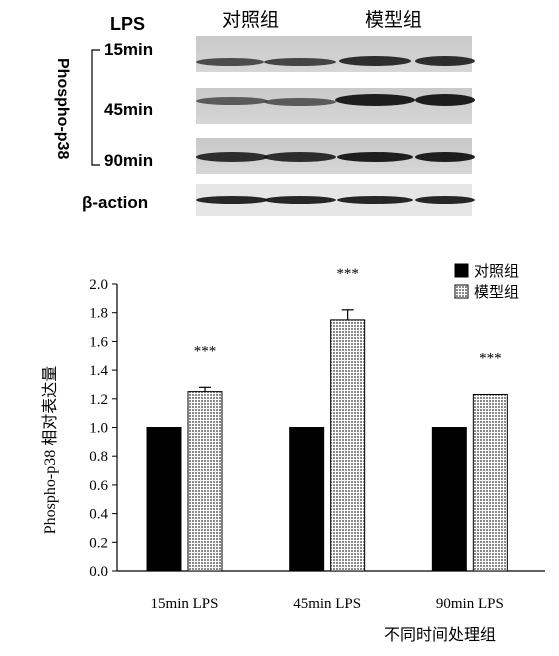  What do you see at coordinates (327, 604) in the screenshot?
I see `x-tick-label: 45min LPS` at bounding box center [327, 604].